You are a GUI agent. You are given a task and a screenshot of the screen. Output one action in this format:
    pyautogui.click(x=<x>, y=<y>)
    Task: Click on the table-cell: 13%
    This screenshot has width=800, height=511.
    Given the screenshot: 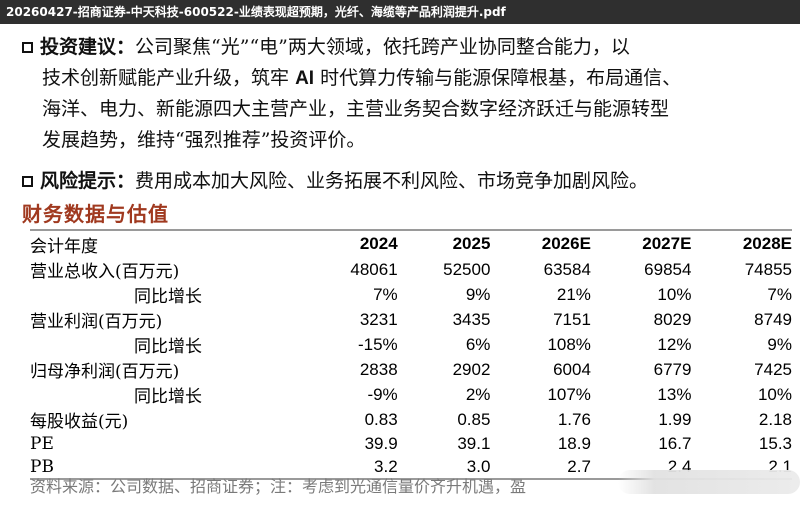 What is the action you would take?
    pyautogui.click(x=674, y=394)
    